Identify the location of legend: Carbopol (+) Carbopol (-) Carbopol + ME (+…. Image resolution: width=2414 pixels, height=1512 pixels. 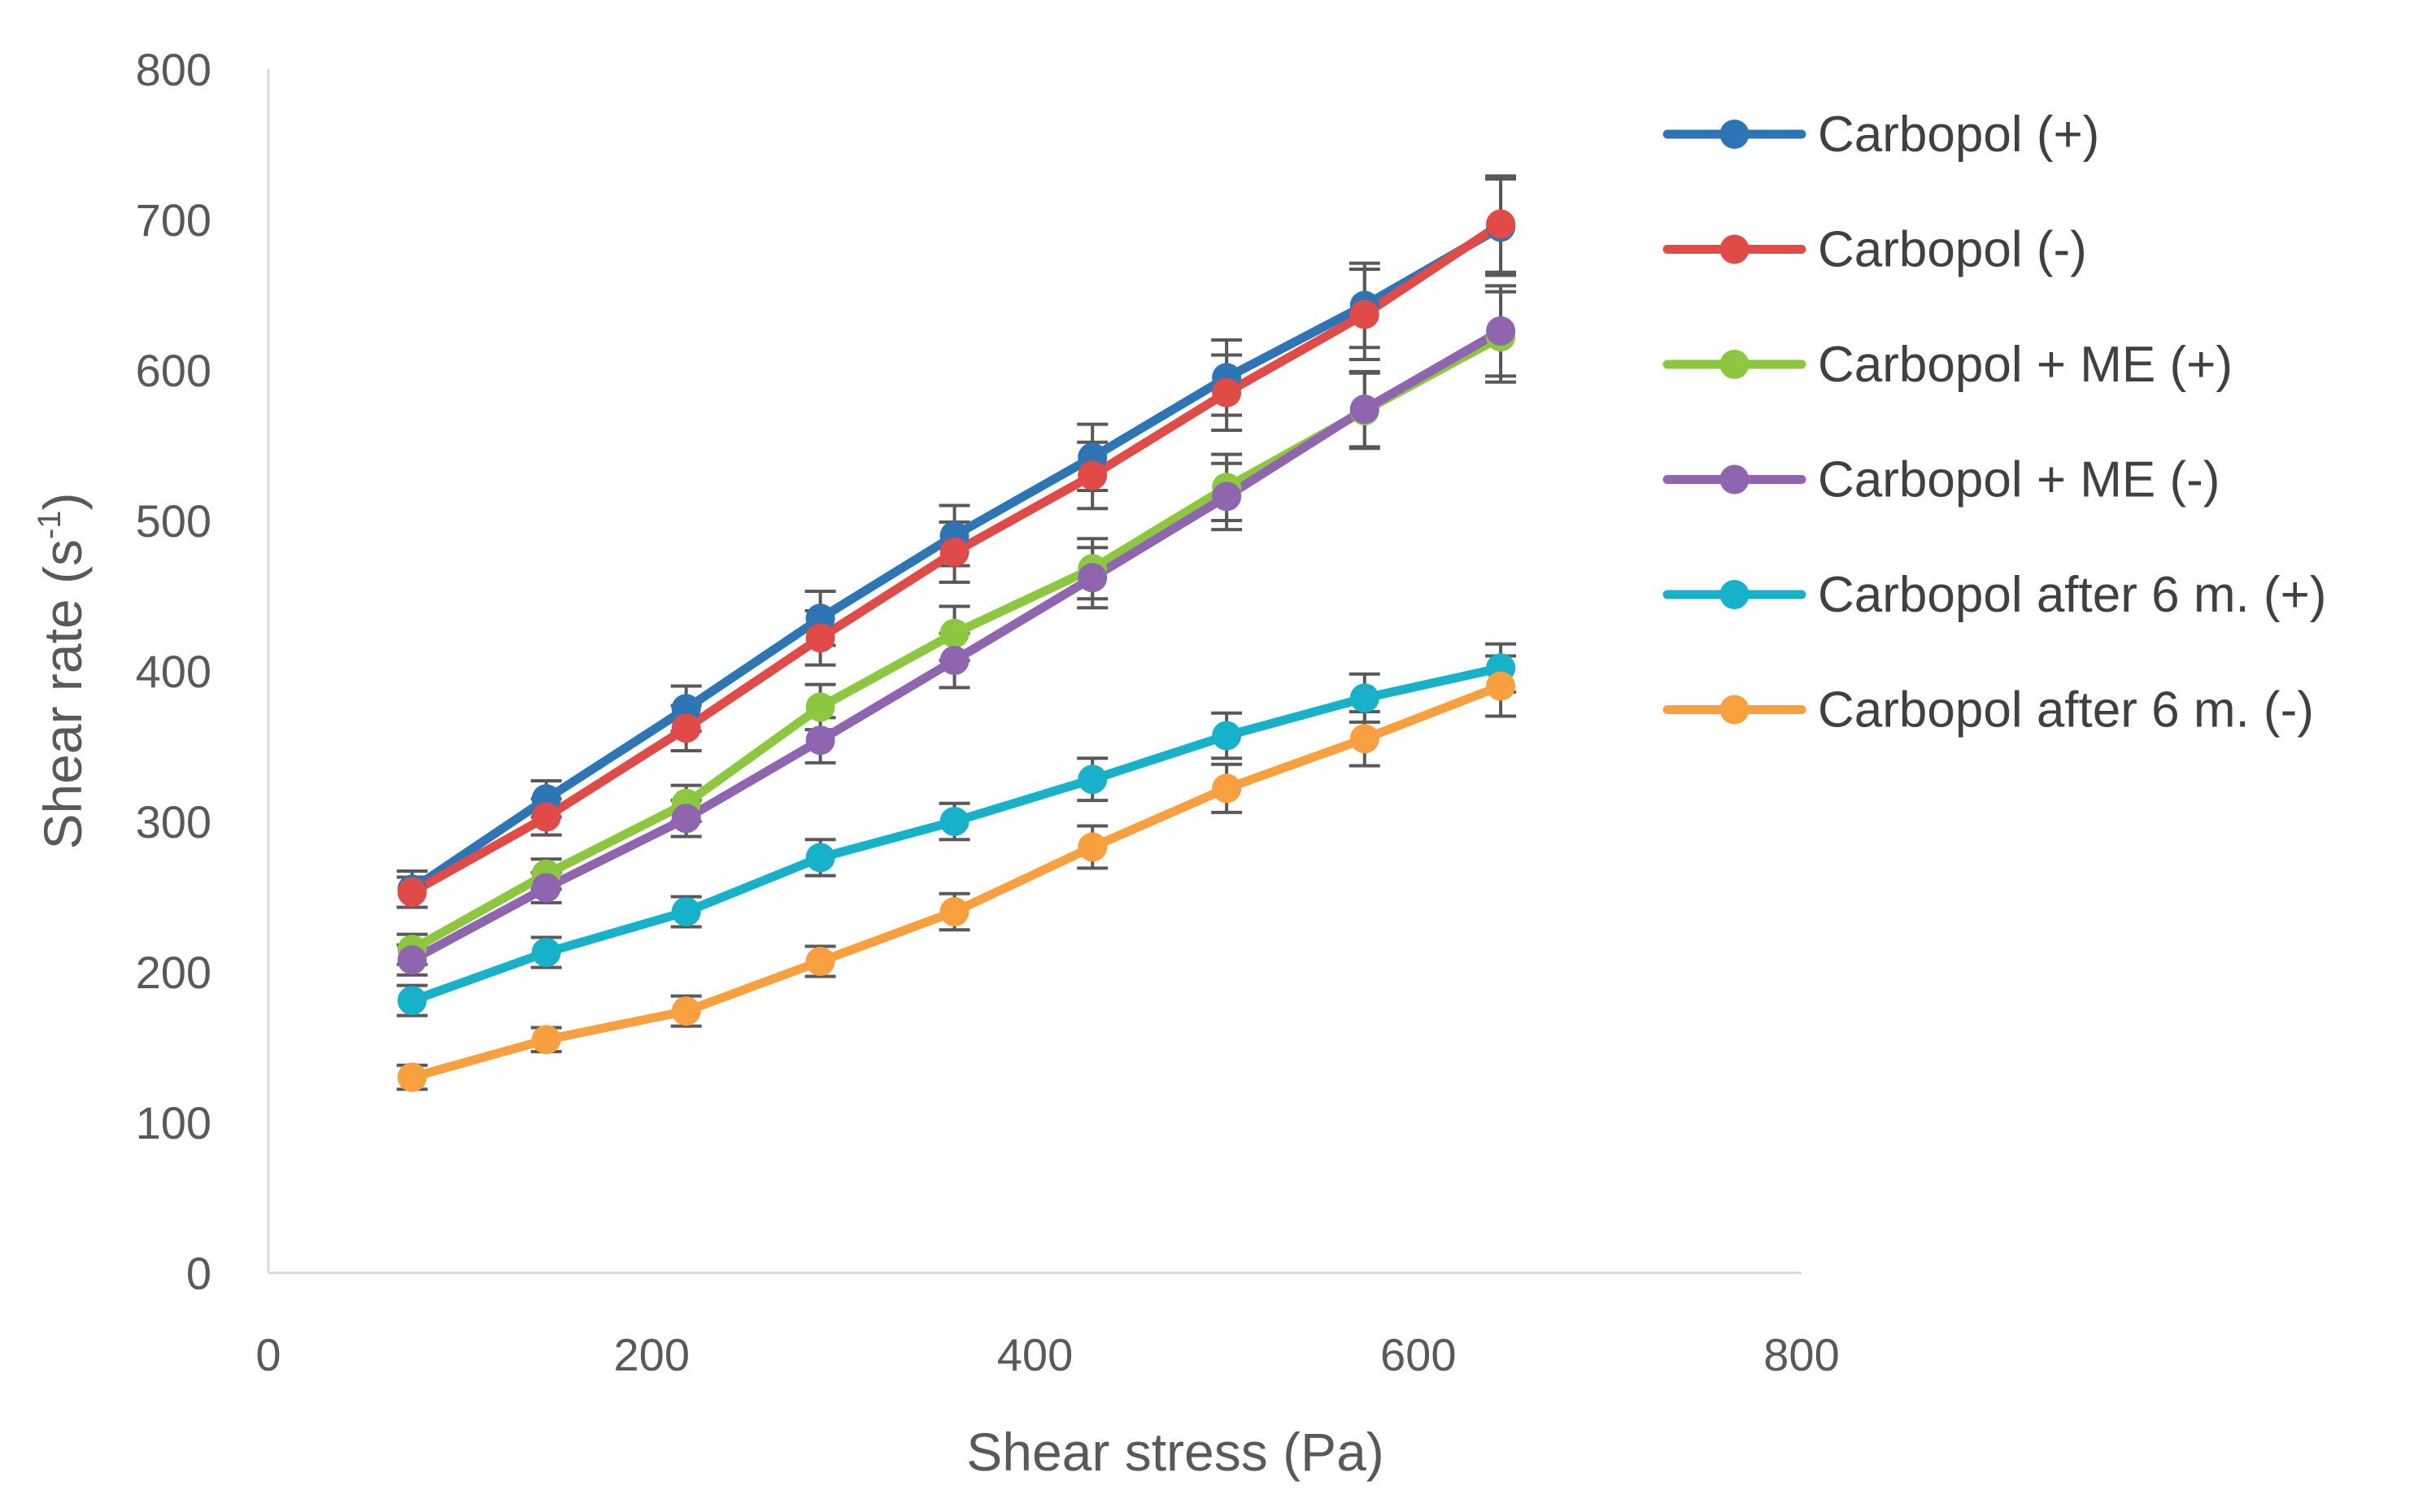
(1994, 423).